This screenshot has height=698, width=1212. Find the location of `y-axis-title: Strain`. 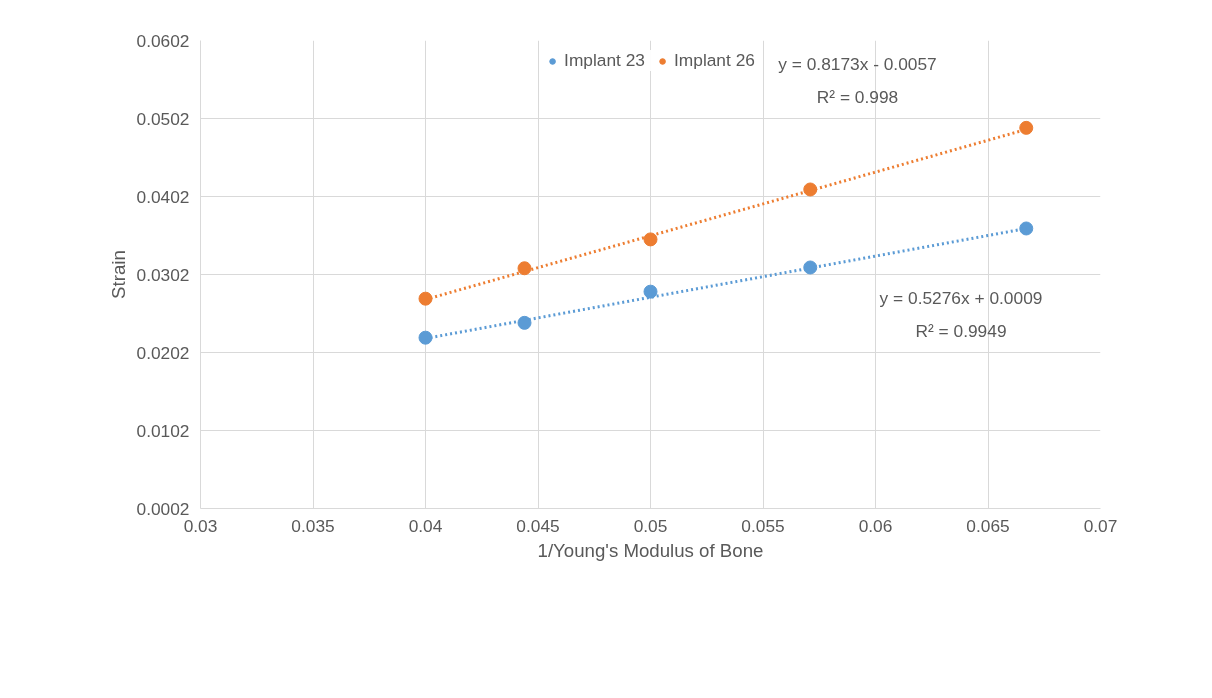

y-axis-title: Strain is located at coordinates (118, 274).